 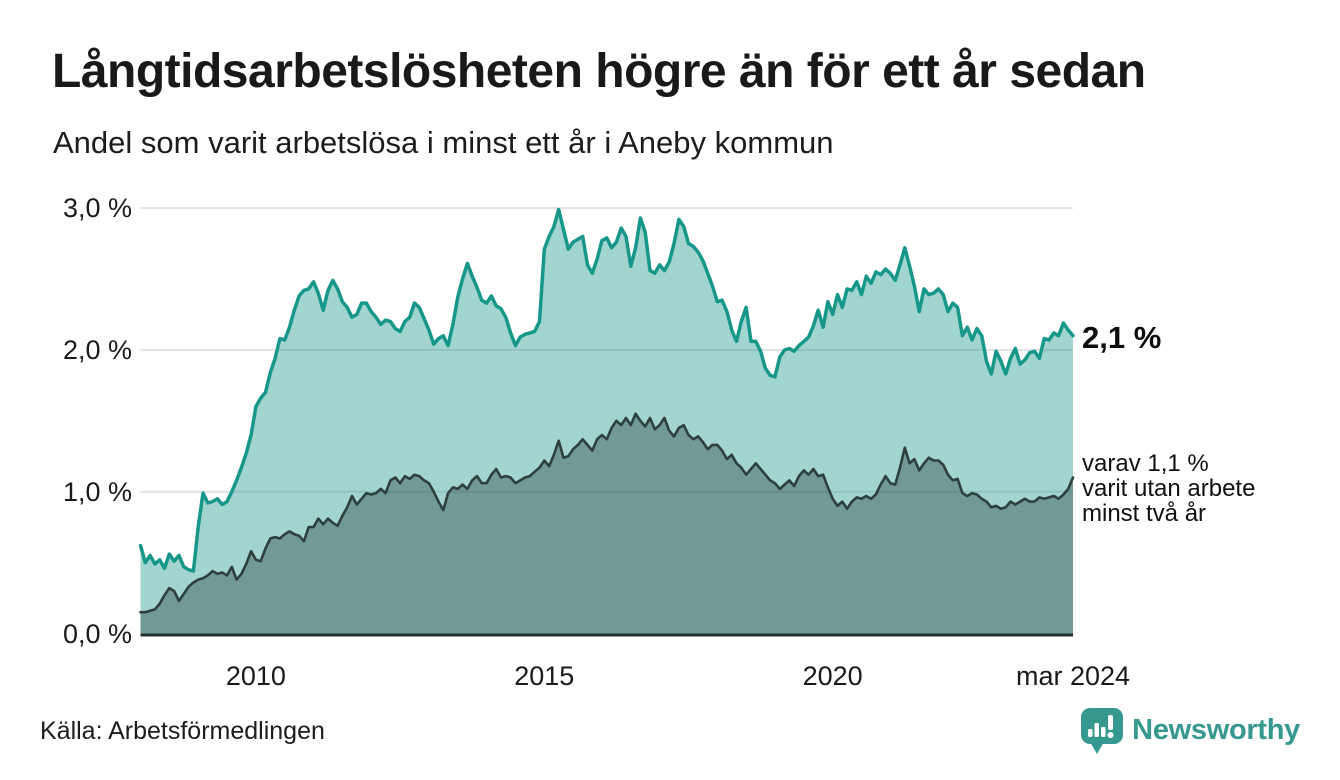 What do you see at coordinates (97, 208) in the screenshot?
I see `y-tick-label: 3,0 %` at bounding box center [97, 208].